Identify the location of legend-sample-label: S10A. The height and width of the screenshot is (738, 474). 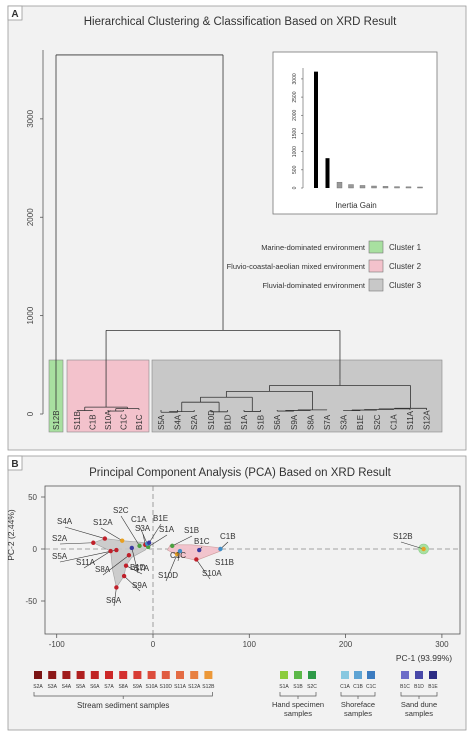
(151, 687).